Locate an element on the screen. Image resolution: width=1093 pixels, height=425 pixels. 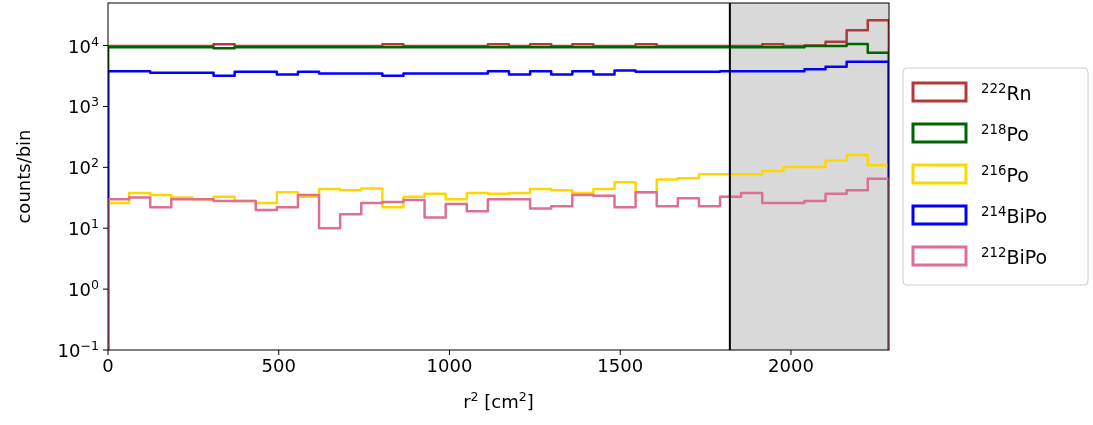
legend-label: $^{218}$Po is located at coordinates (1005, 133).